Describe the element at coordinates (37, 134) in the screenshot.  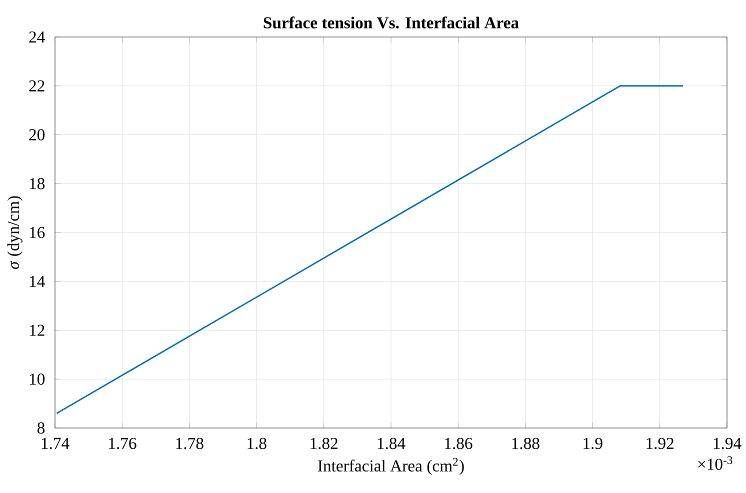
I see `y-tick-label: 20` at that location.